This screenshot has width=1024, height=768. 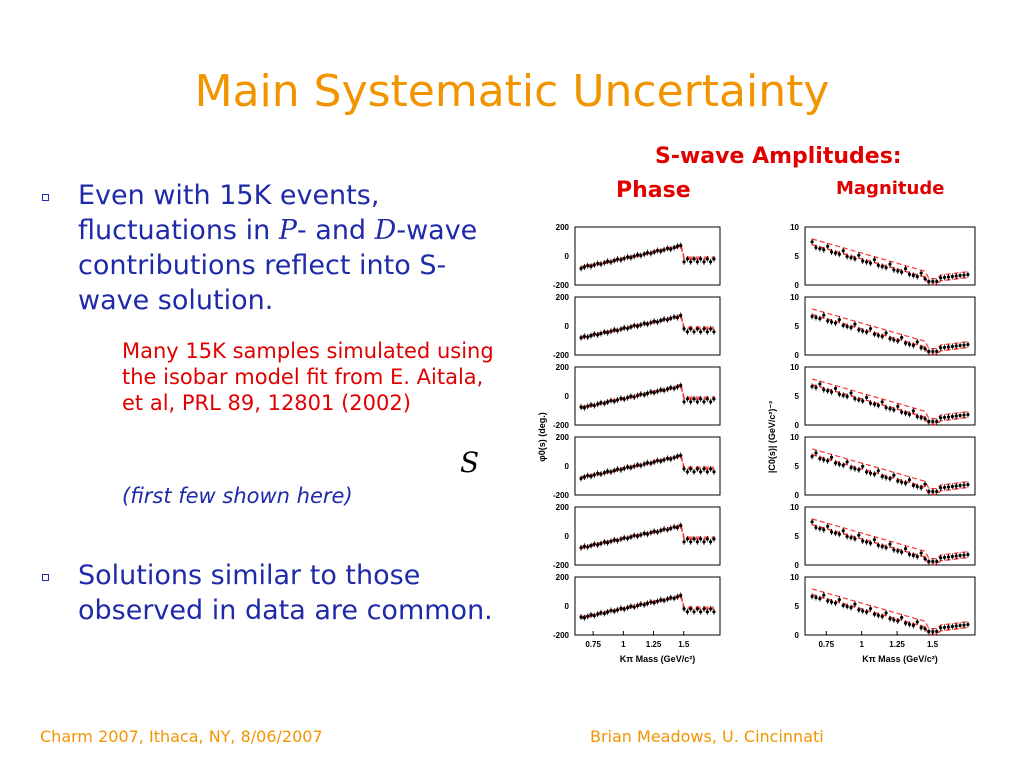 What do you see at coordinates (561, 285) in the screenshot?
I see `y-tick-label: -200` at bounding box center [561, 285].